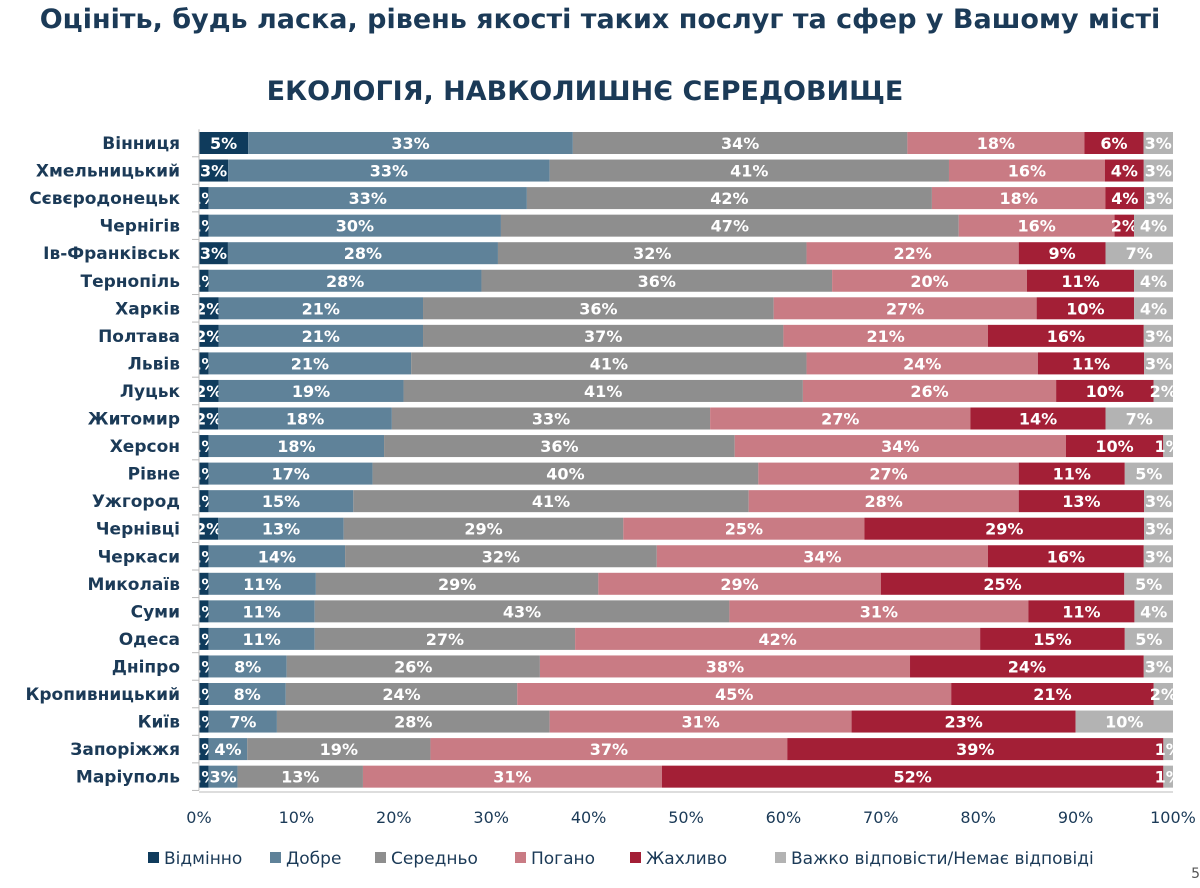 This screenshot has width=1200, height=888. What do you see at coordinates (1124, 171) in the screenshot?
I see `data-label: 4%` at bounding box center [1124, 171].